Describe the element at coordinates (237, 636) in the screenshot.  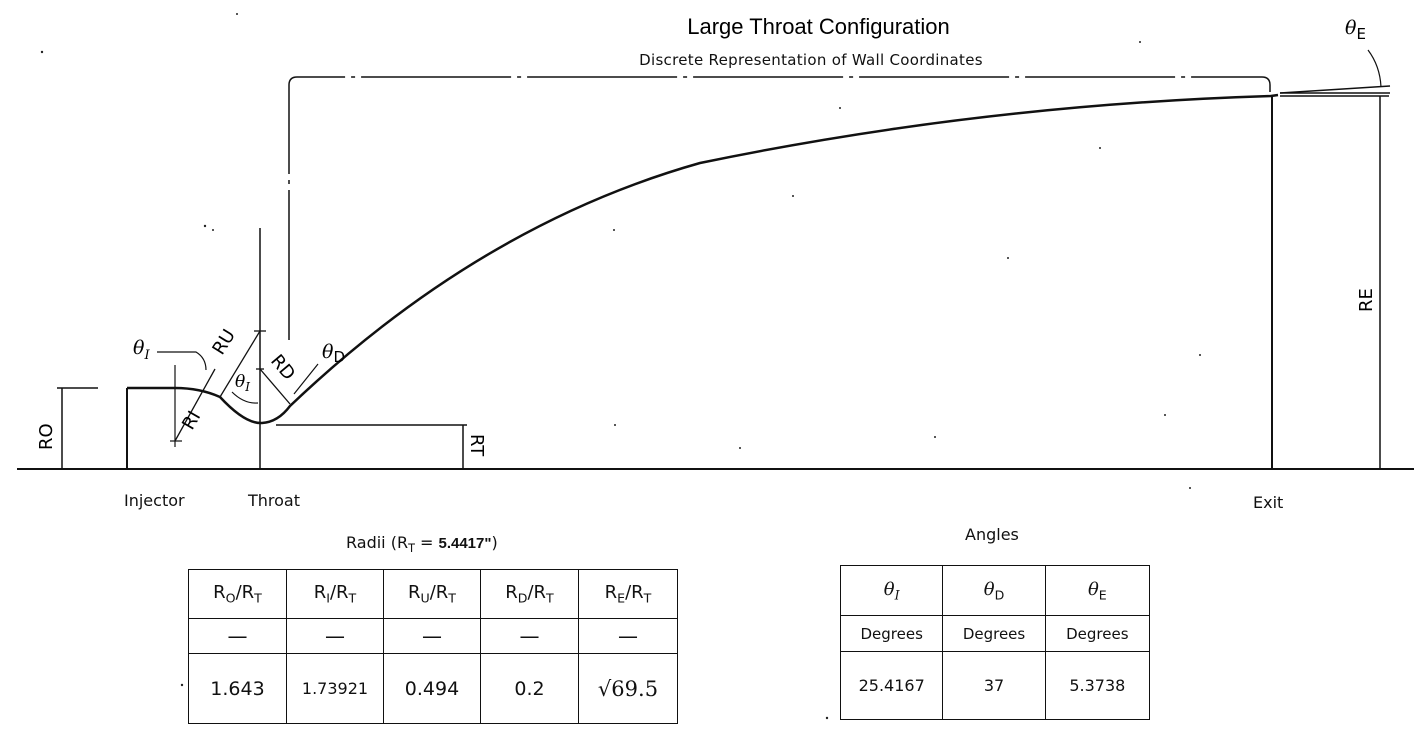
I see `radii-unit-ro: —` at that location.